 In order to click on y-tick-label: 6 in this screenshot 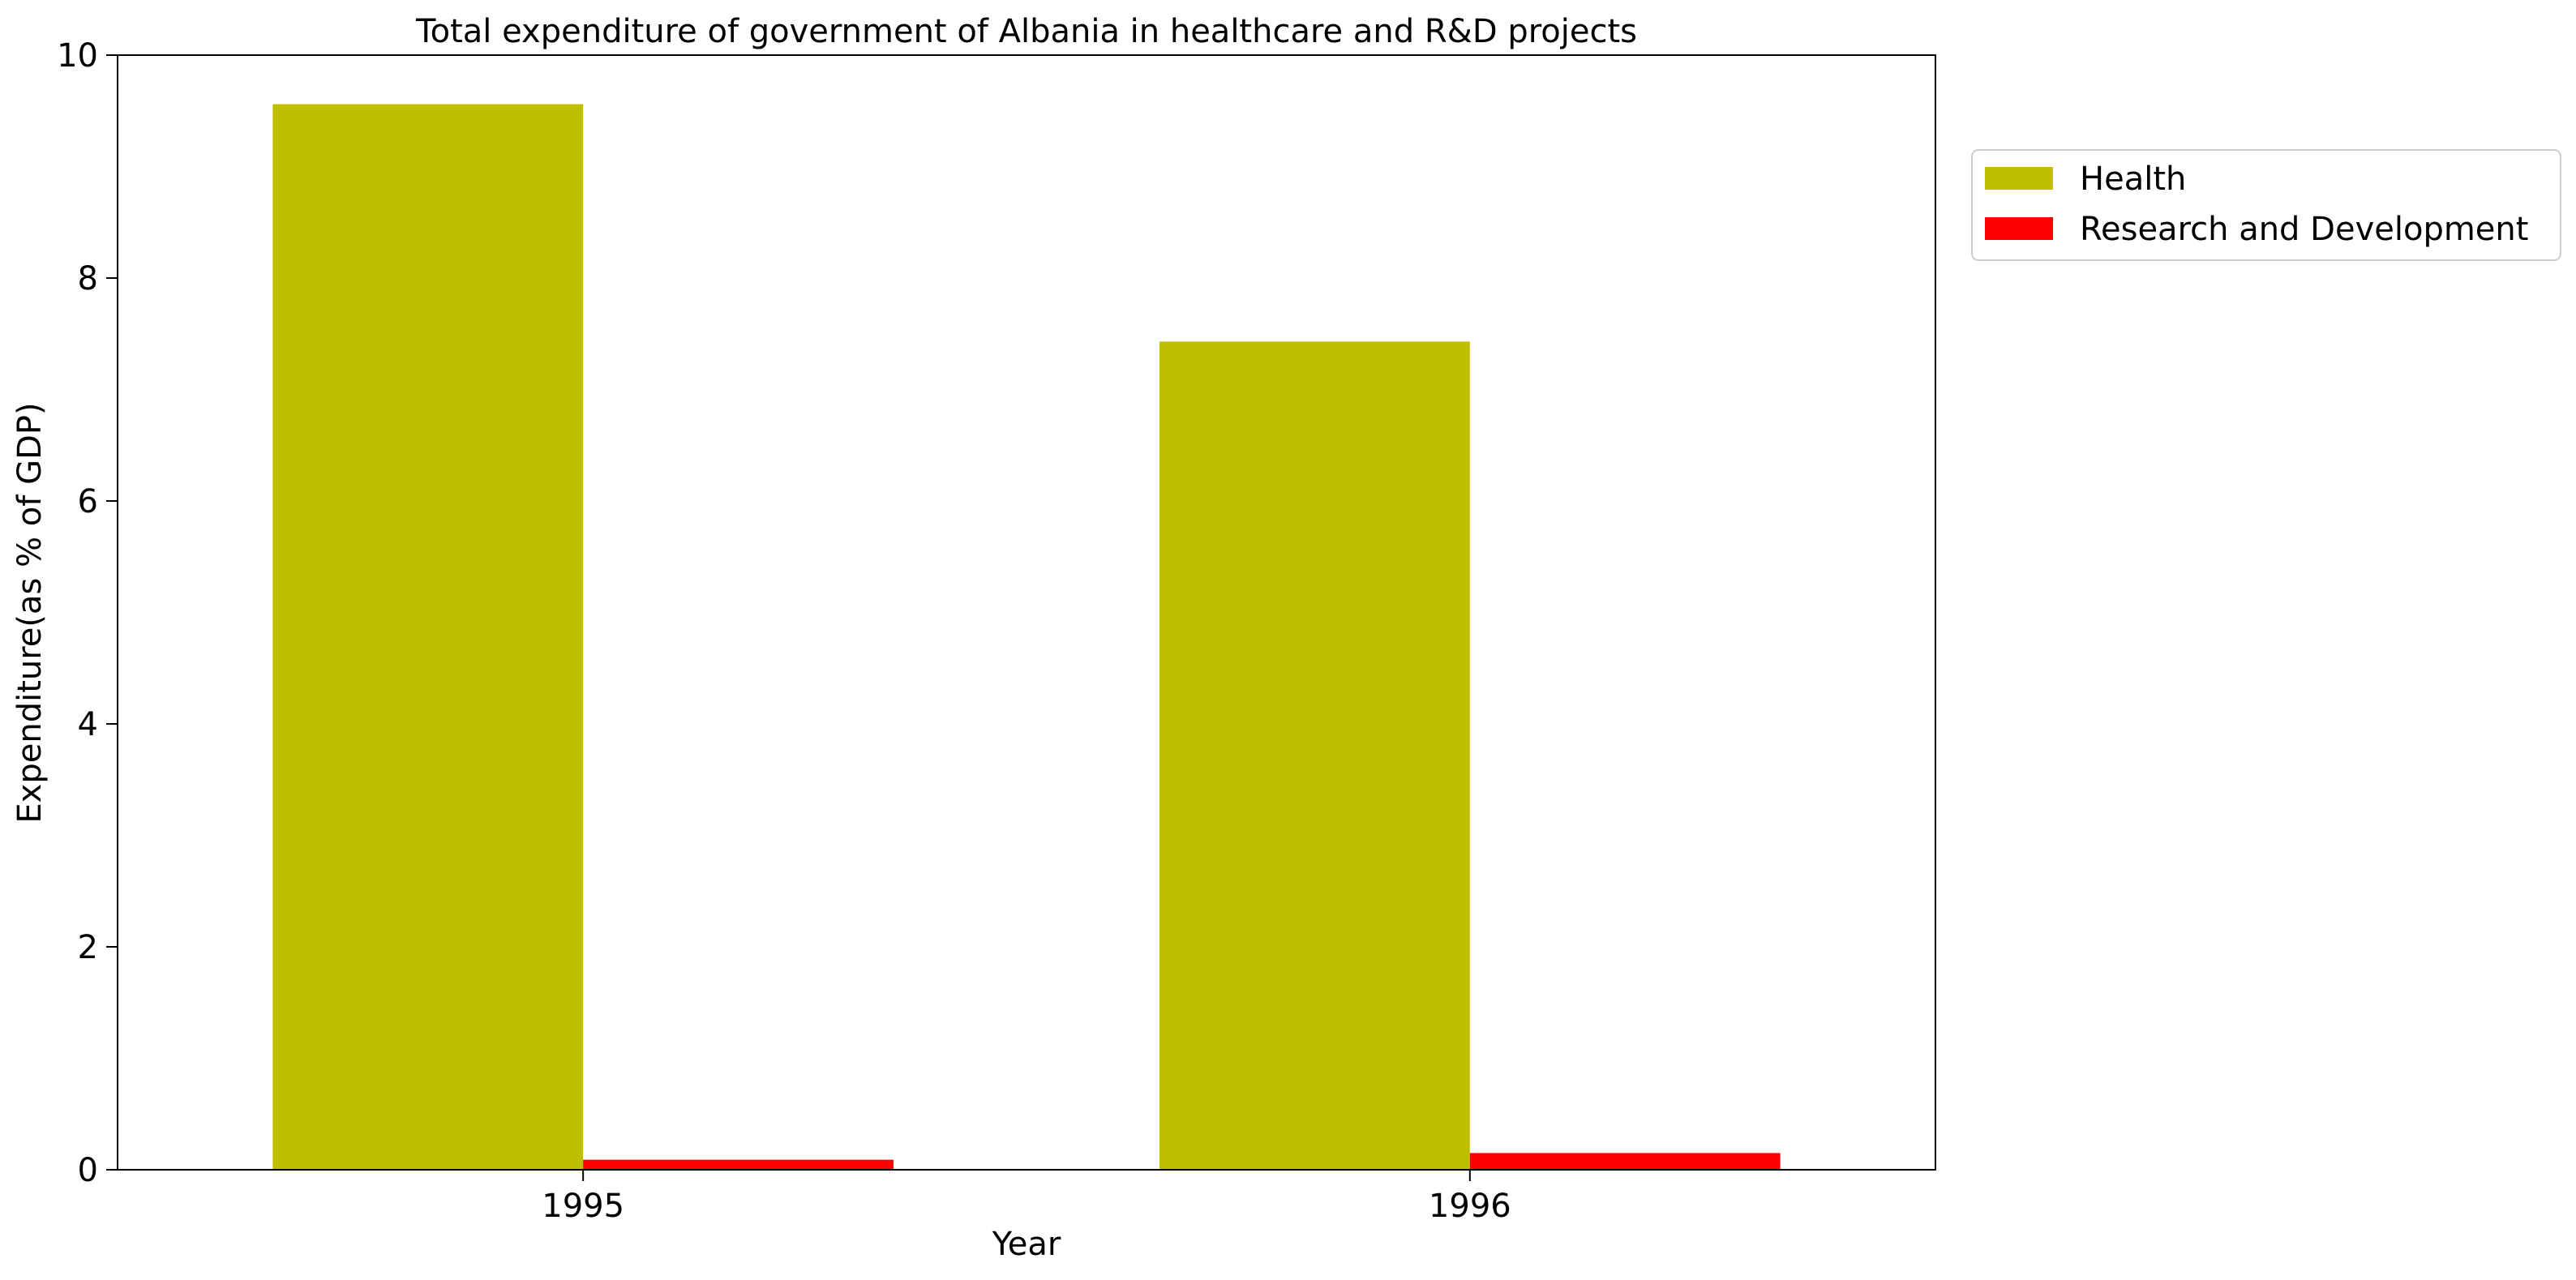, I will do `click(88, 502)`.